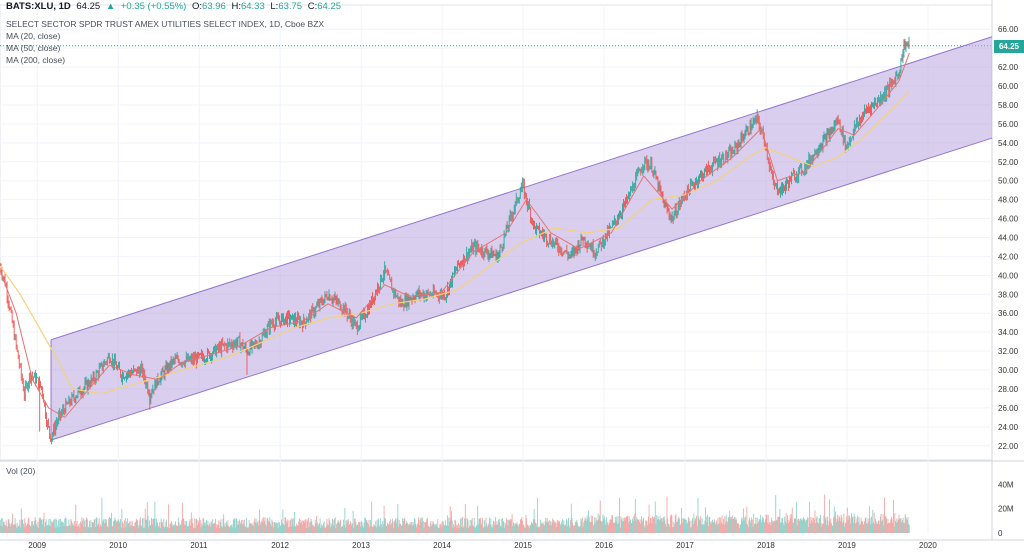 The height and width of the screenshot is (555, 1024). Describe the element at coordinates (1008, 370) in the screenshot. I see `price-tick-label: 30.00` at that location.